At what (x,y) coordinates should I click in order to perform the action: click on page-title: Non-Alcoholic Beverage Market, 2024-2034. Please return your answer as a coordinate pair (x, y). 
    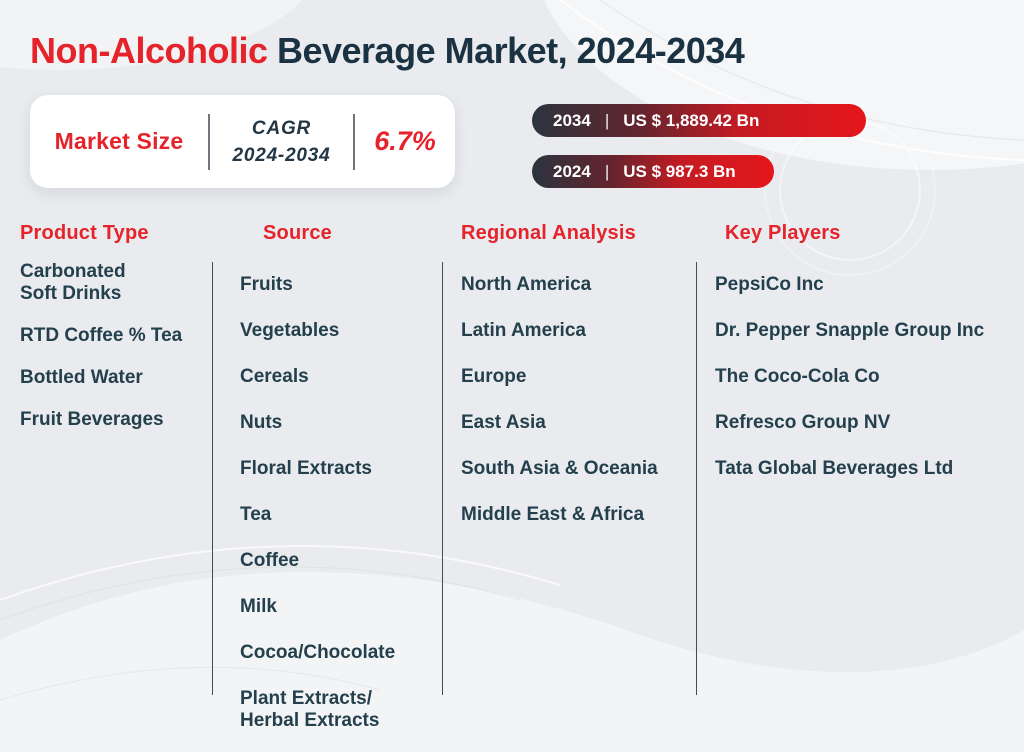
    Looking at the image, I should click on (387, 51).